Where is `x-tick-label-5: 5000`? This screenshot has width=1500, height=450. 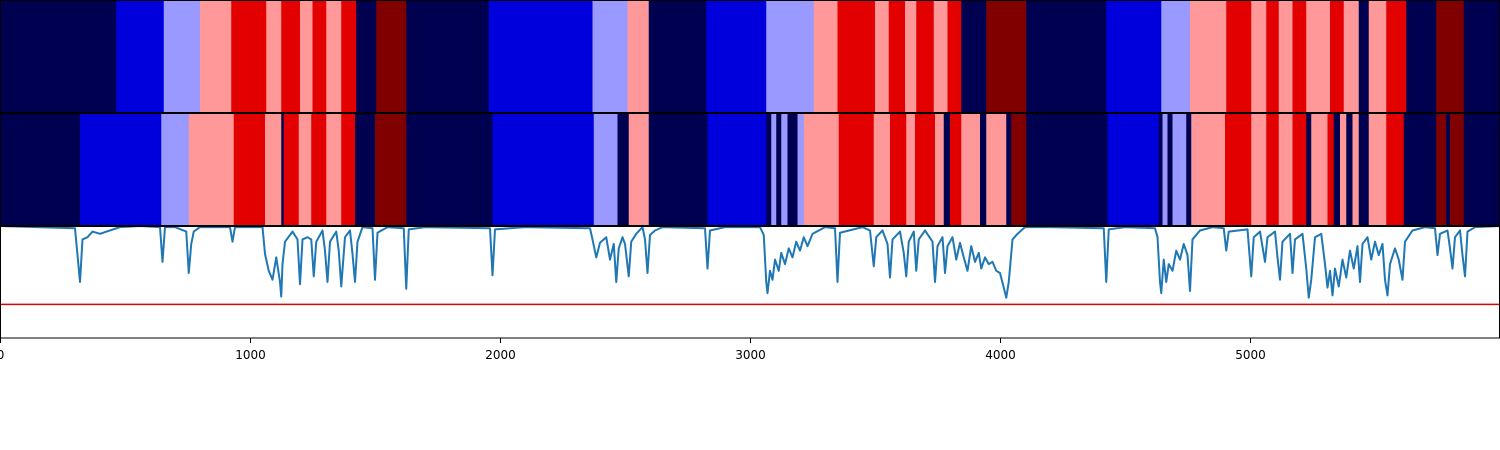
x-tick-label-5: 5000 is located at coordinates (1250, 355).